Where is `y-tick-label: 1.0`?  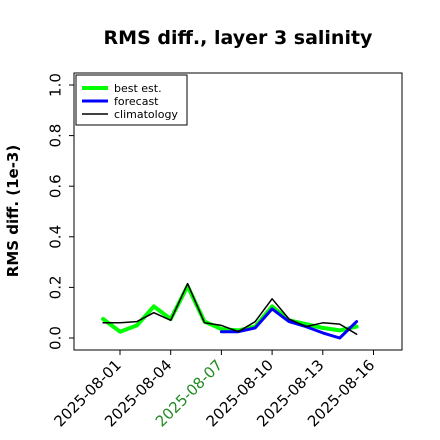 y-tick-label: 1.0 is located at coordinates (56, 85).